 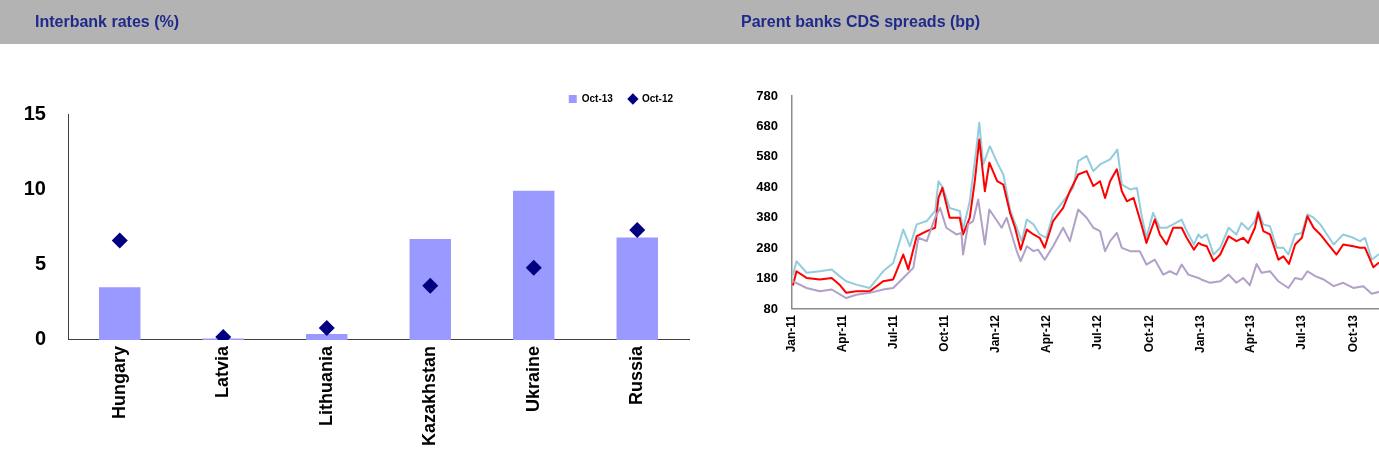 I want to click on x-tick-label: Apr-12, so click(x=1046, y=333).